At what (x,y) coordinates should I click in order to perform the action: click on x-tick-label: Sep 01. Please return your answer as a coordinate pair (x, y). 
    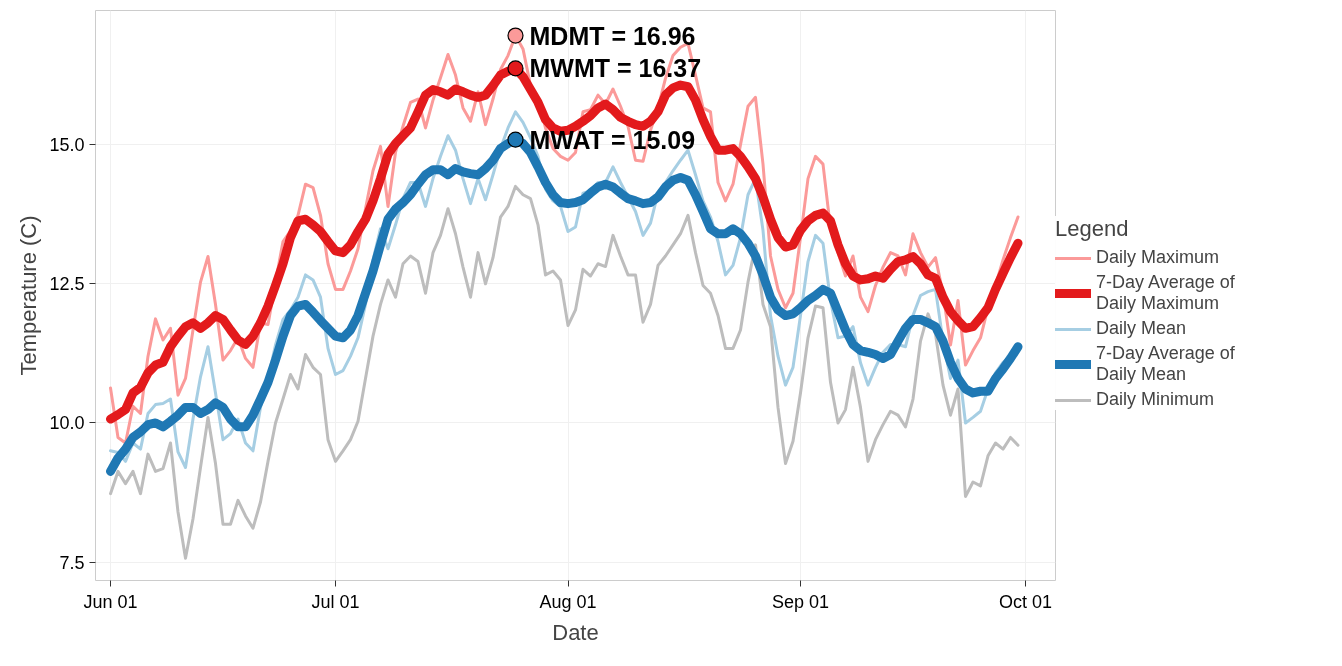
    Looking at the image, I should click on (800, 601).